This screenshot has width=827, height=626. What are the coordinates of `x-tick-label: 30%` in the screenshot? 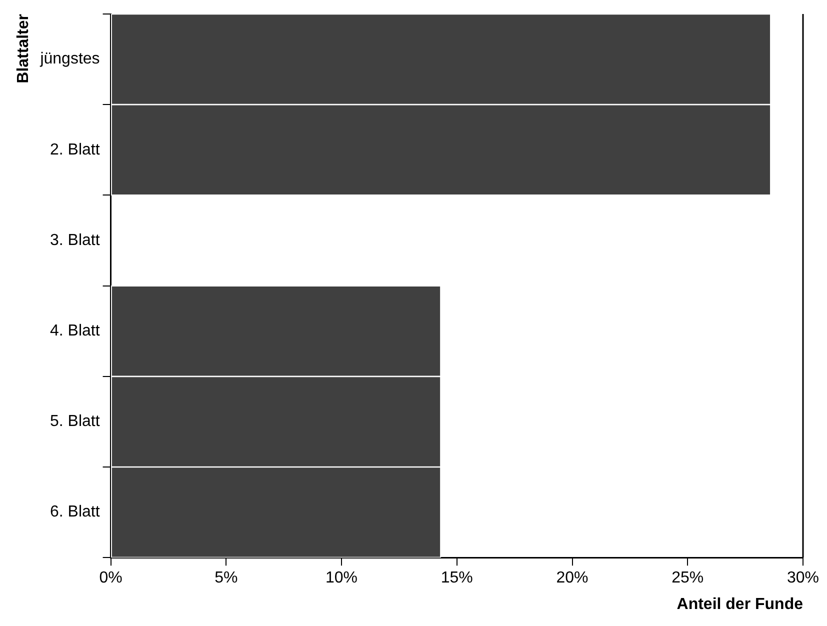 It's located at (803, 578).